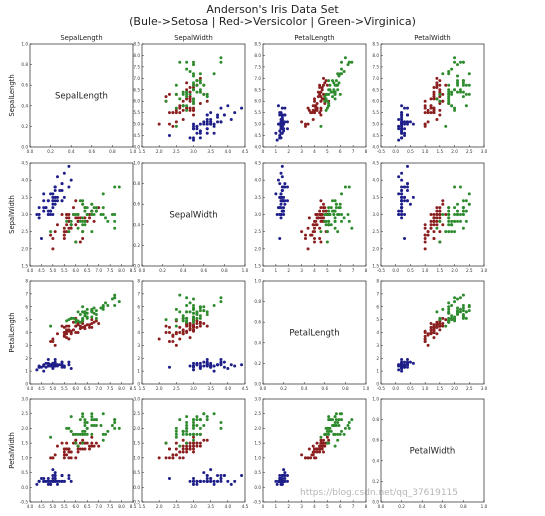  What do you see at coordinates (193, 216) in the screenshot?
I see `diagonal-label-sepalwidth: SepalWidth` at bounding box center [193, 216].